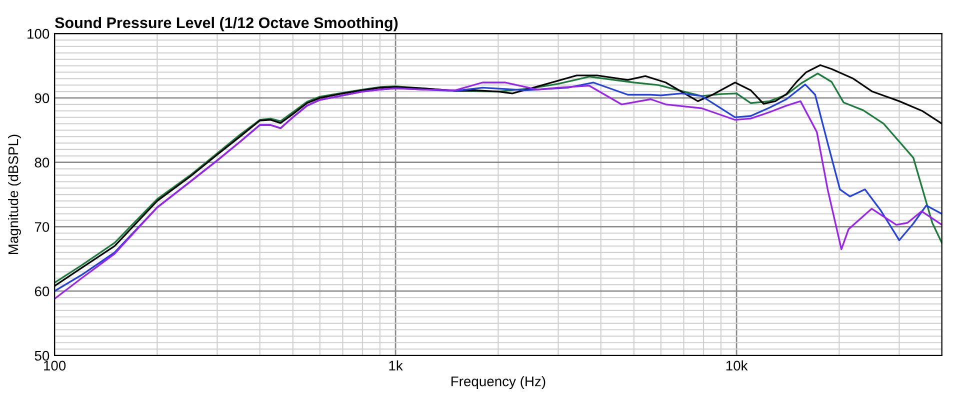 The height and width of the screenshot is (395, 974). What do you see at coordinates (14, 194) in the screenshot?
I see `y-axis-title: Magnitude (dBSPL)` at bounding box center [14, 194].